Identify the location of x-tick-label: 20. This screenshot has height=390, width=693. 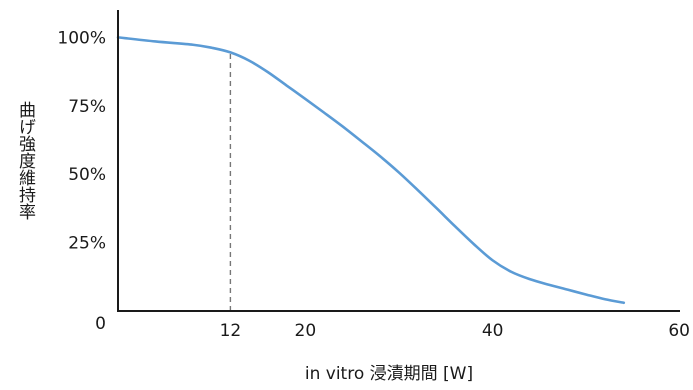
(306, 331).